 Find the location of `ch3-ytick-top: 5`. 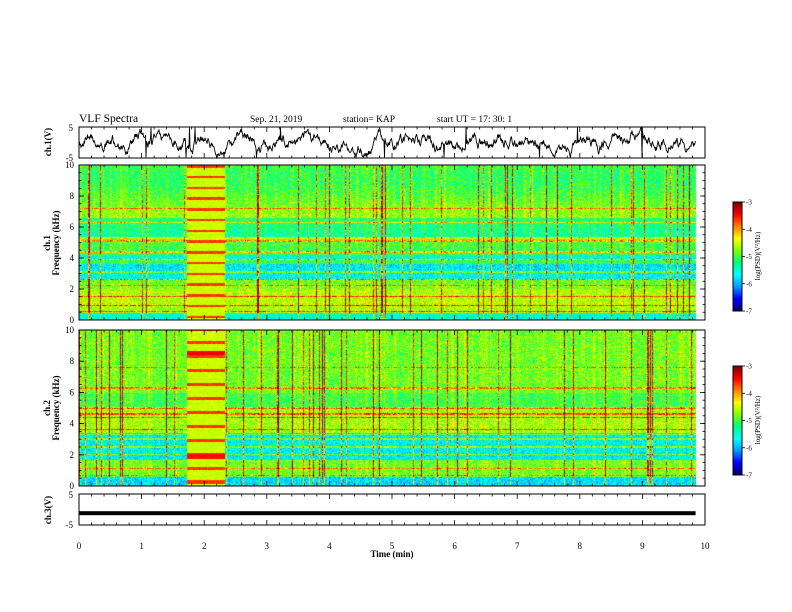

ch3-ytick-top: 5 is located at coordinates (71, 495).